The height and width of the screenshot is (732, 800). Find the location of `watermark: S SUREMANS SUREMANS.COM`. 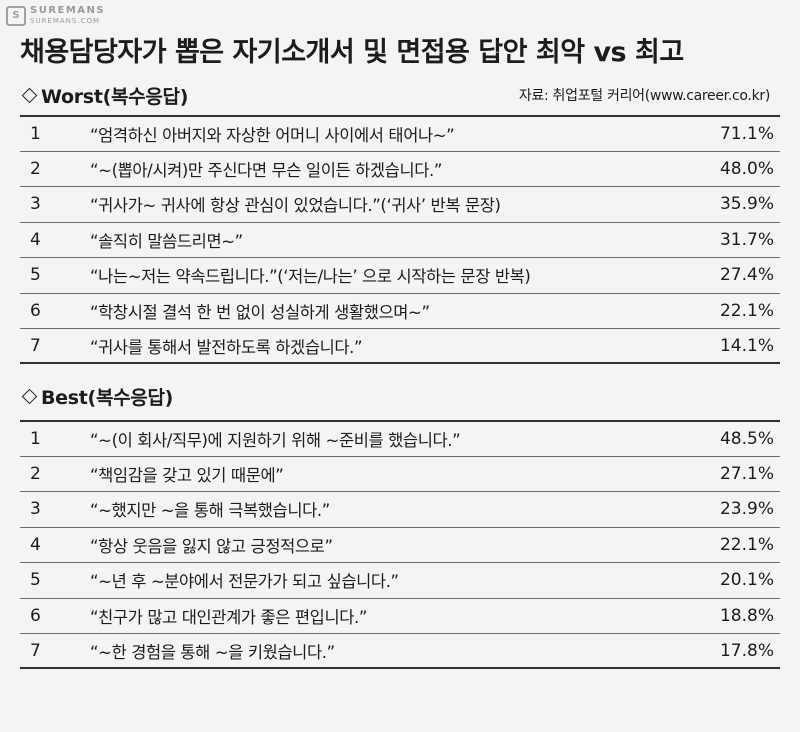

watermark: S SUREMANS SUREMANS.COM is located at coordinates (55, 16).